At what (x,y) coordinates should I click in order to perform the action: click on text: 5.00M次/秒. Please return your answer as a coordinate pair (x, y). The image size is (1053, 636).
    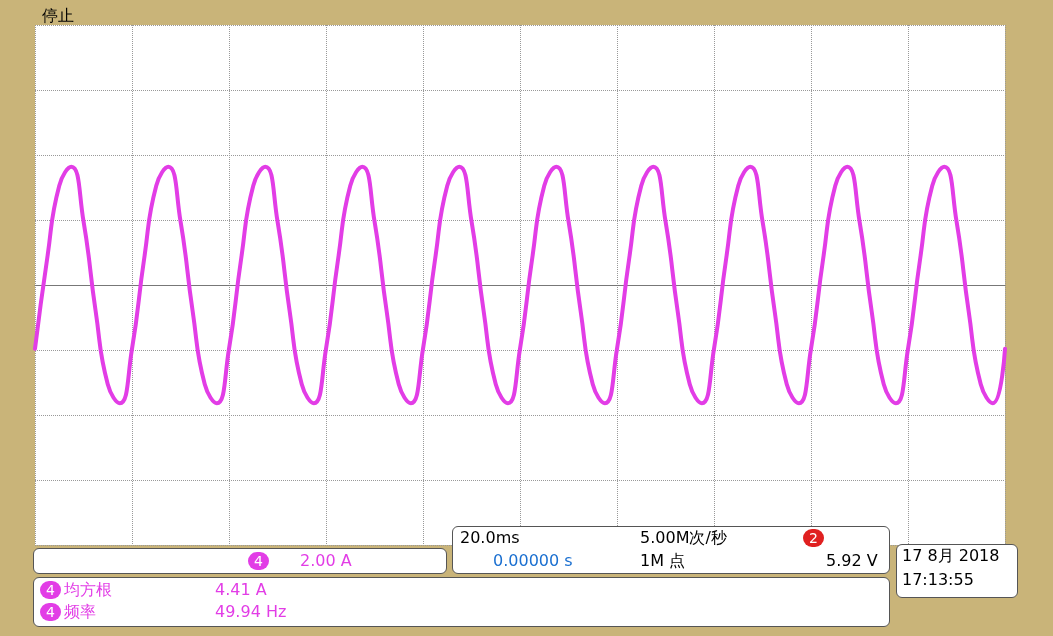
    Looking at the image, I should click on (683, 538).